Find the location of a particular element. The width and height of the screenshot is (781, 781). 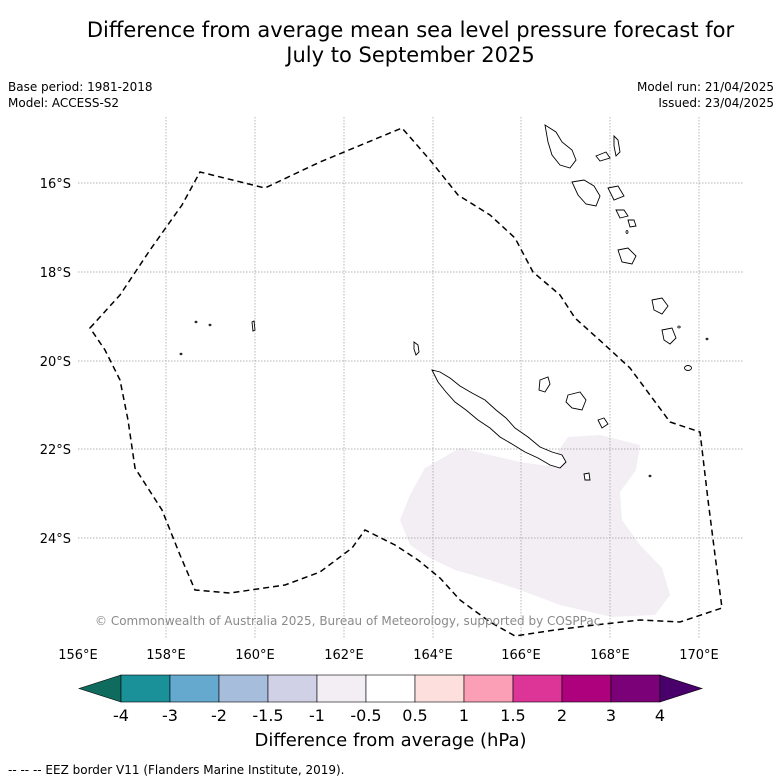

lon-label-162: 162°E is located at coordinates (344, 655).